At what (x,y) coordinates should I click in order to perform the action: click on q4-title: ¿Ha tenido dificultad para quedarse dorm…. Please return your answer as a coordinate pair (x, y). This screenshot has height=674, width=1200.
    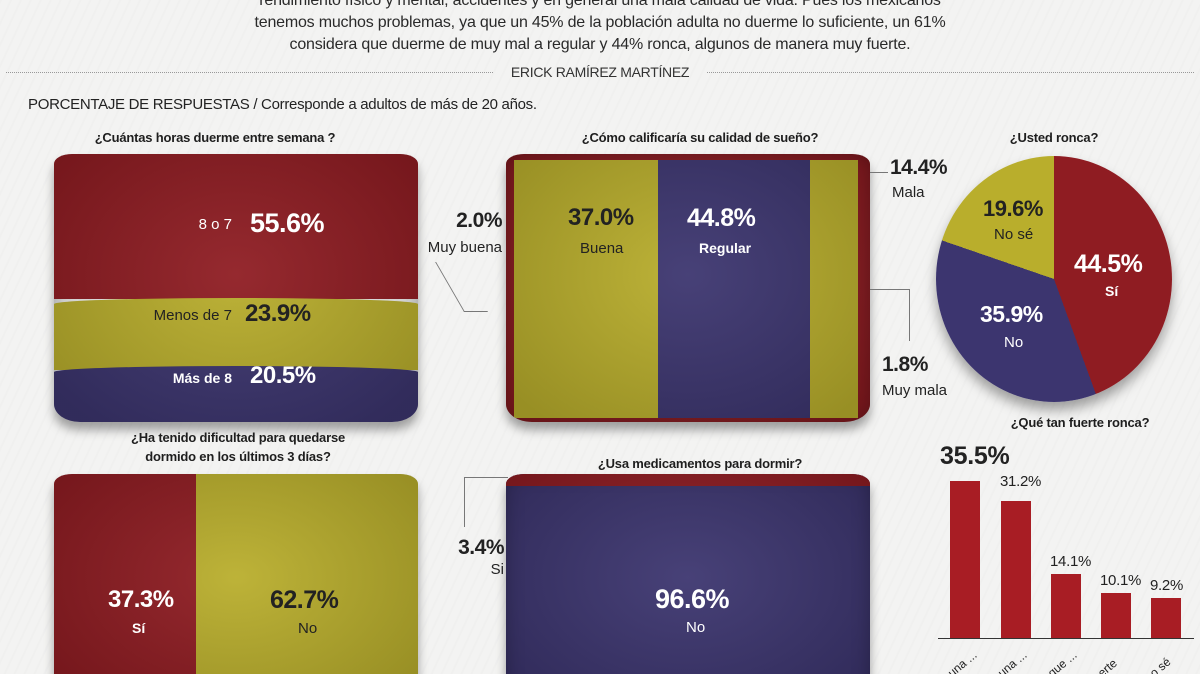
    Looking at the image, I should click on (238, 447).